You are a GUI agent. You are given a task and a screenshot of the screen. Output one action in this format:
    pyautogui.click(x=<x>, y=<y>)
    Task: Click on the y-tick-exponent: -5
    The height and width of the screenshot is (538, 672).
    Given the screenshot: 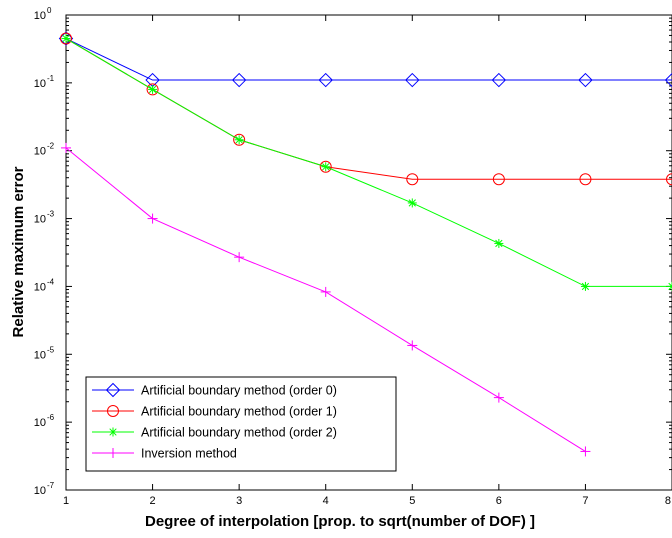 What is the action you would take?
    pyautogui.click(x=51, y=349)
    